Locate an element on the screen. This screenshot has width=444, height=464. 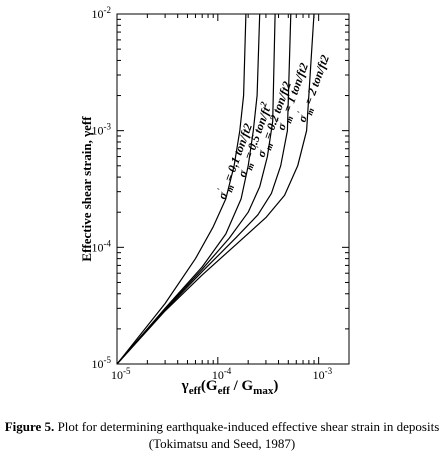
x-axis-label: γeff(Geff / Gmax) is located at coordinates (230, 387).